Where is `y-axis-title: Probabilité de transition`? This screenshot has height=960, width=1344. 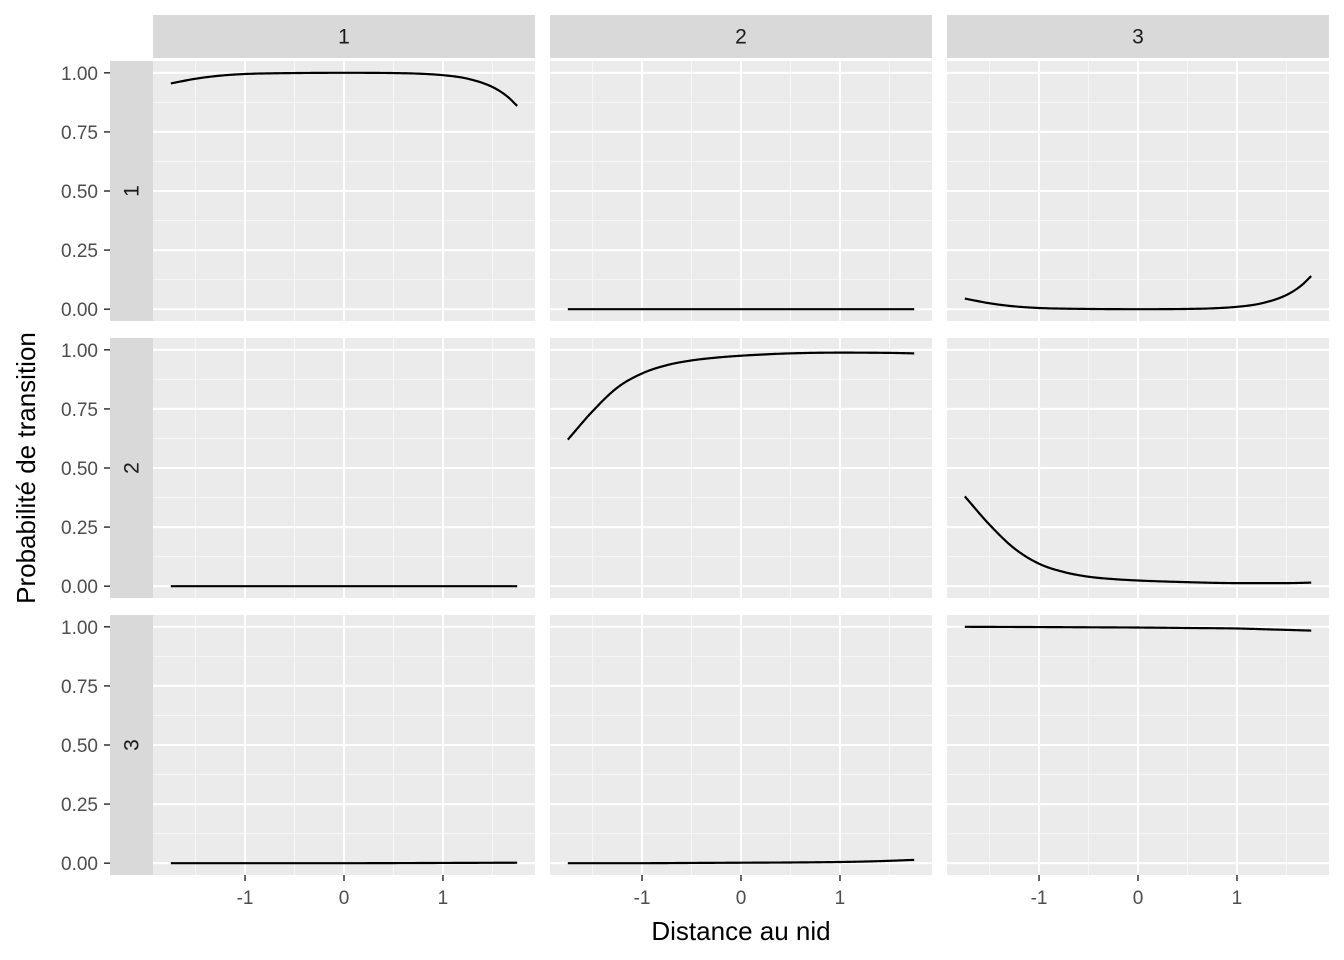 y-axis-title: Probabilité de transition is located at coordinates (26, 468).